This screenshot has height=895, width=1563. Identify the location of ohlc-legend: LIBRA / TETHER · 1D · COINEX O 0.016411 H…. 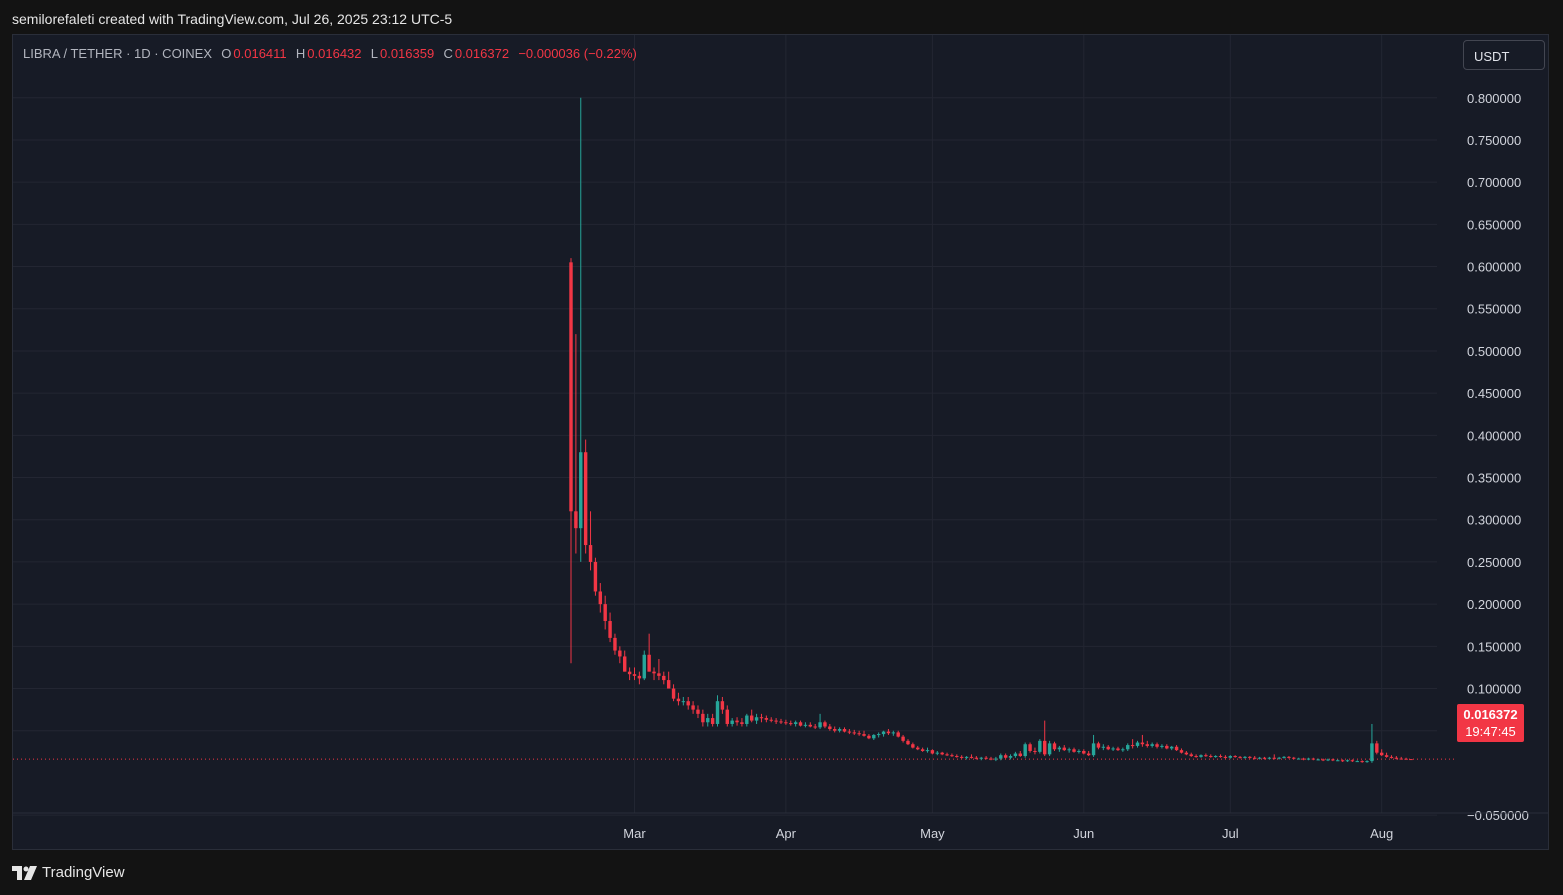
(331, 53).